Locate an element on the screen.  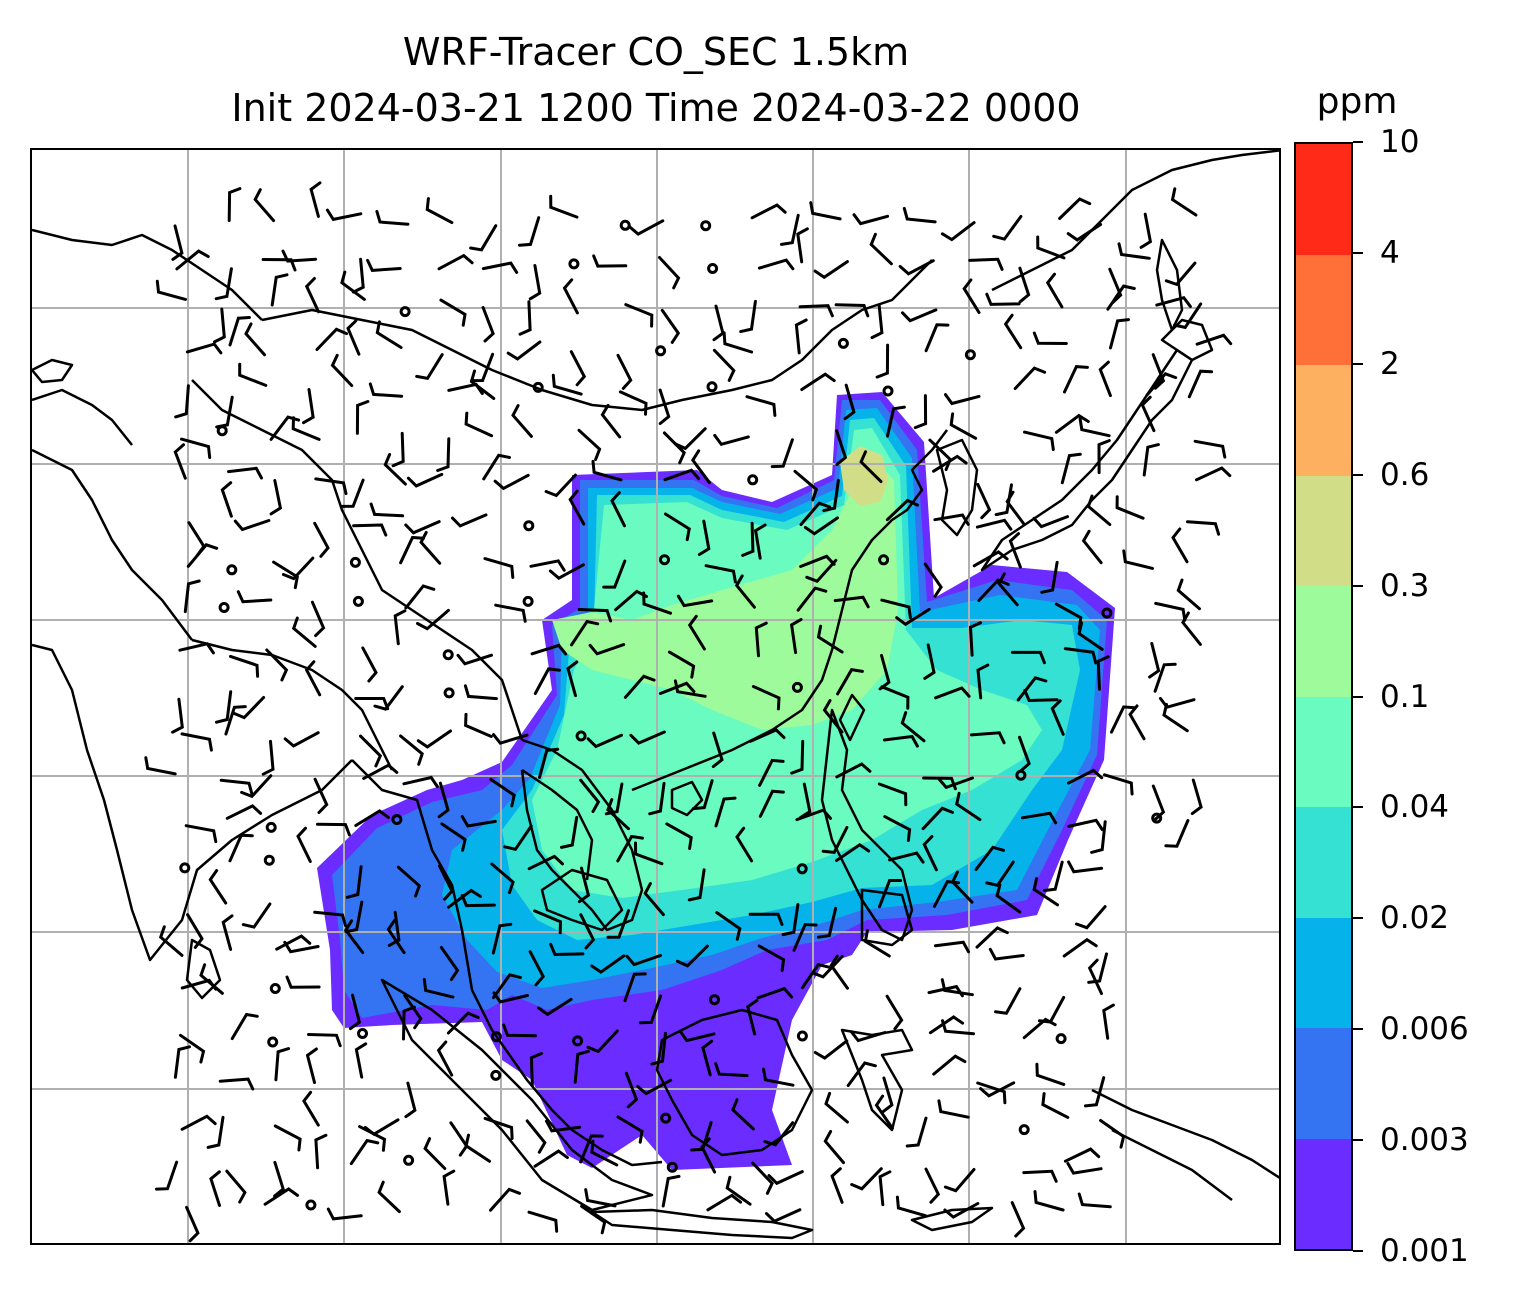
java is located at coordinates (702, 1224).